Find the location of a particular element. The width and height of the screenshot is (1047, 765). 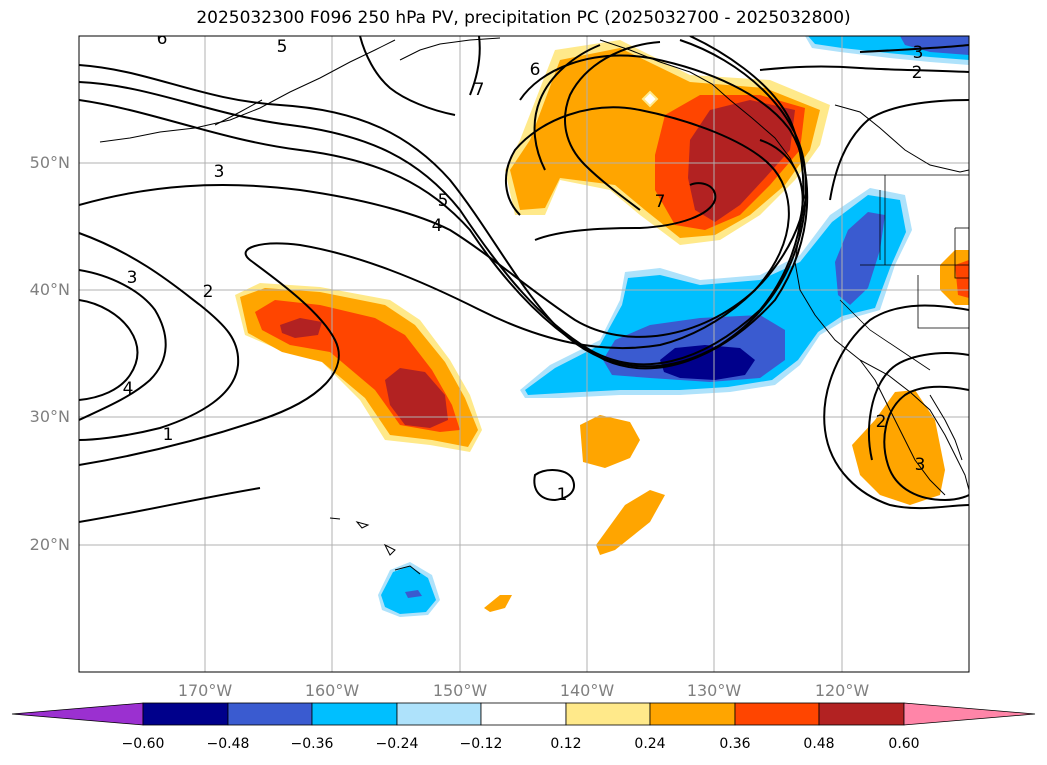

colorbar-tick-label: 0.48 is located at coordinates (819, 744).